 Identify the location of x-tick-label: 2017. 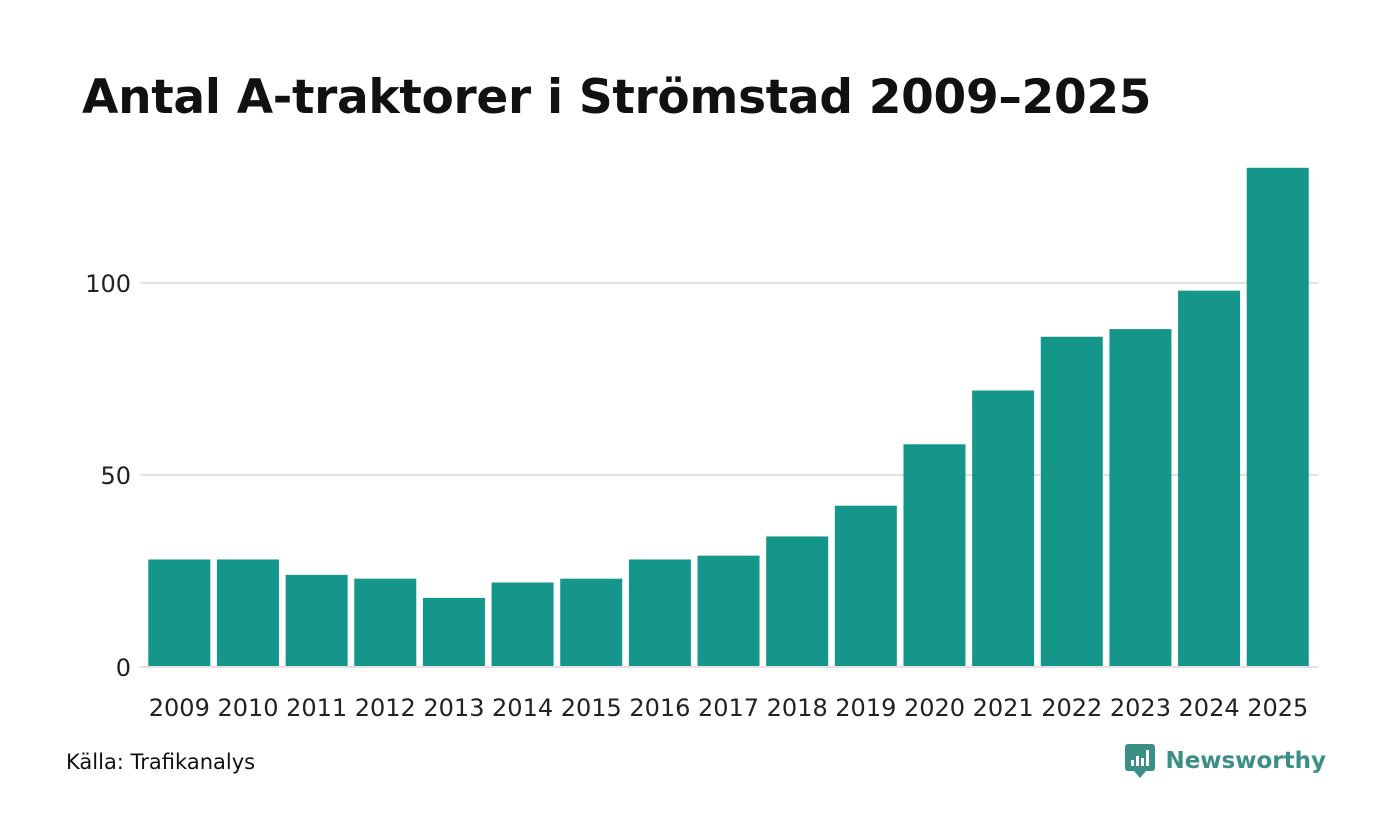
(728, 708).